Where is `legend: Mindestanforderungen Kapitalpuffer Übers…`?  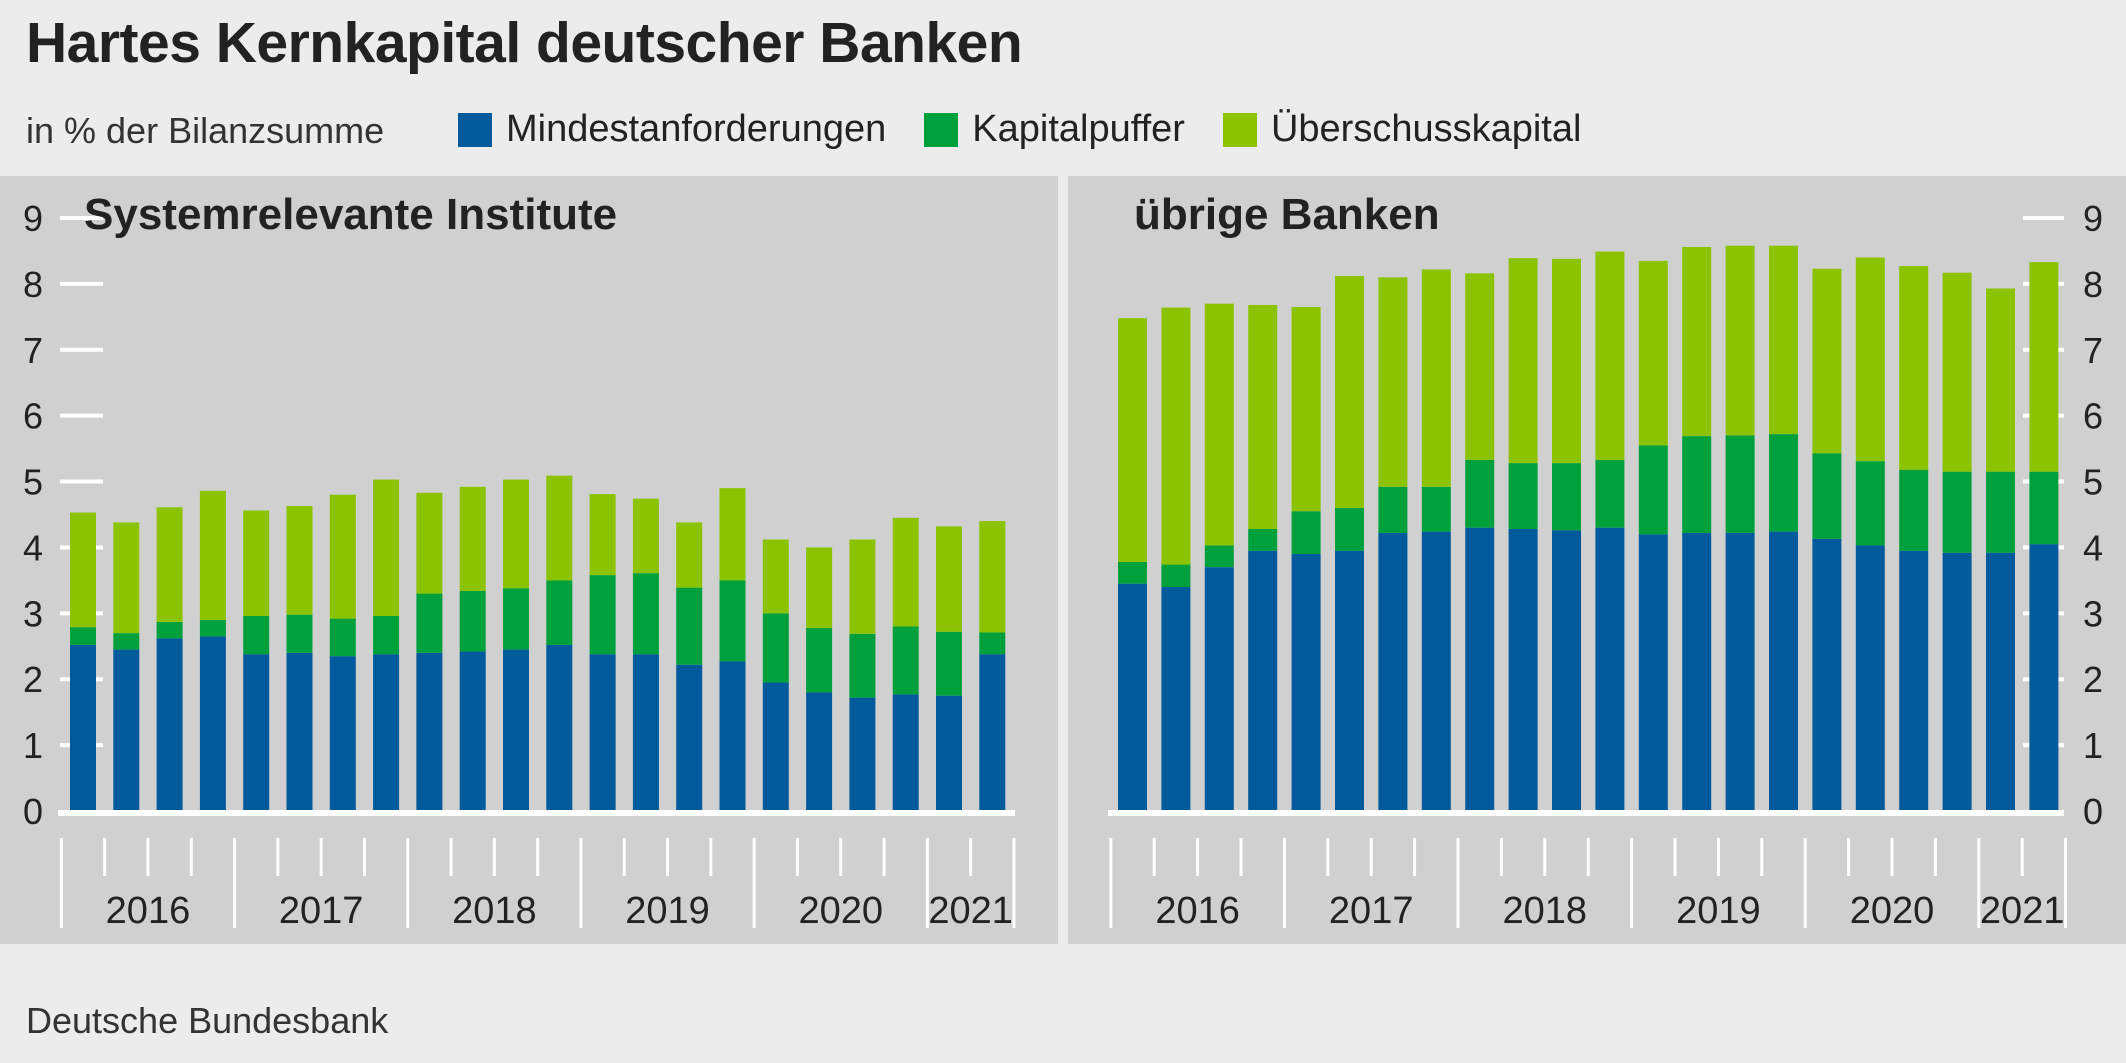 legend: Mindestanforderungen Kapitalpuffer Übers… is located at coordinates (1019, 129).